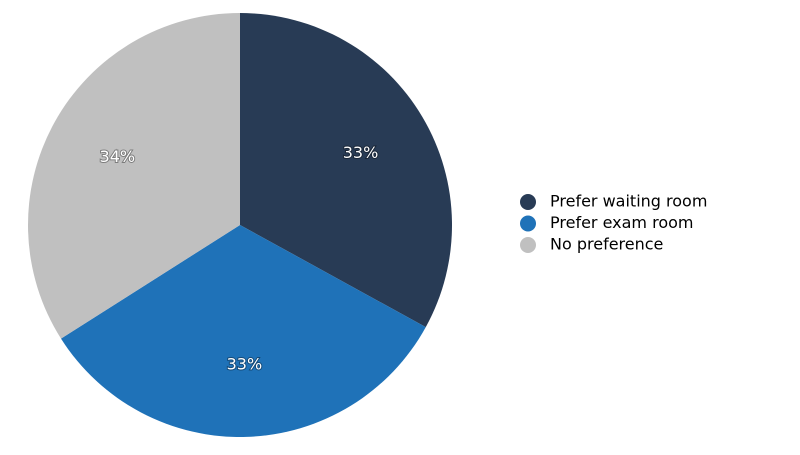  I want to click on legend-label: Prefer exam room, so click(621, 222).